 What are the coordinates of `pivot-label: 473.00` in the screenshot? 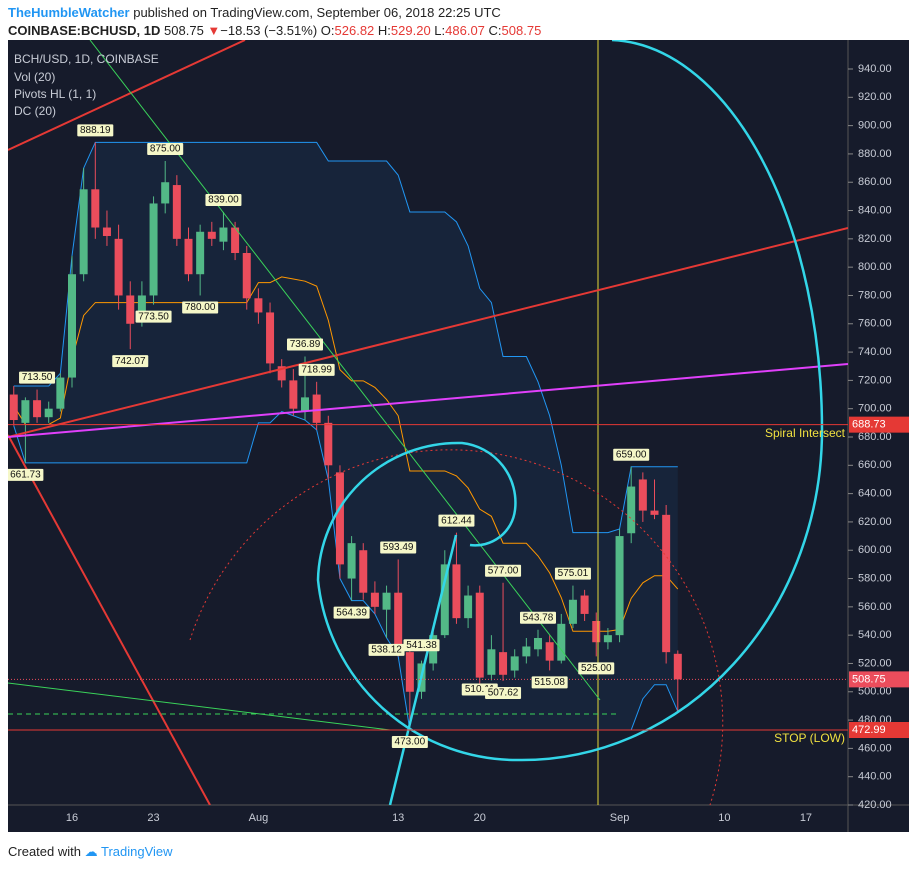 It's located at (410, 742).